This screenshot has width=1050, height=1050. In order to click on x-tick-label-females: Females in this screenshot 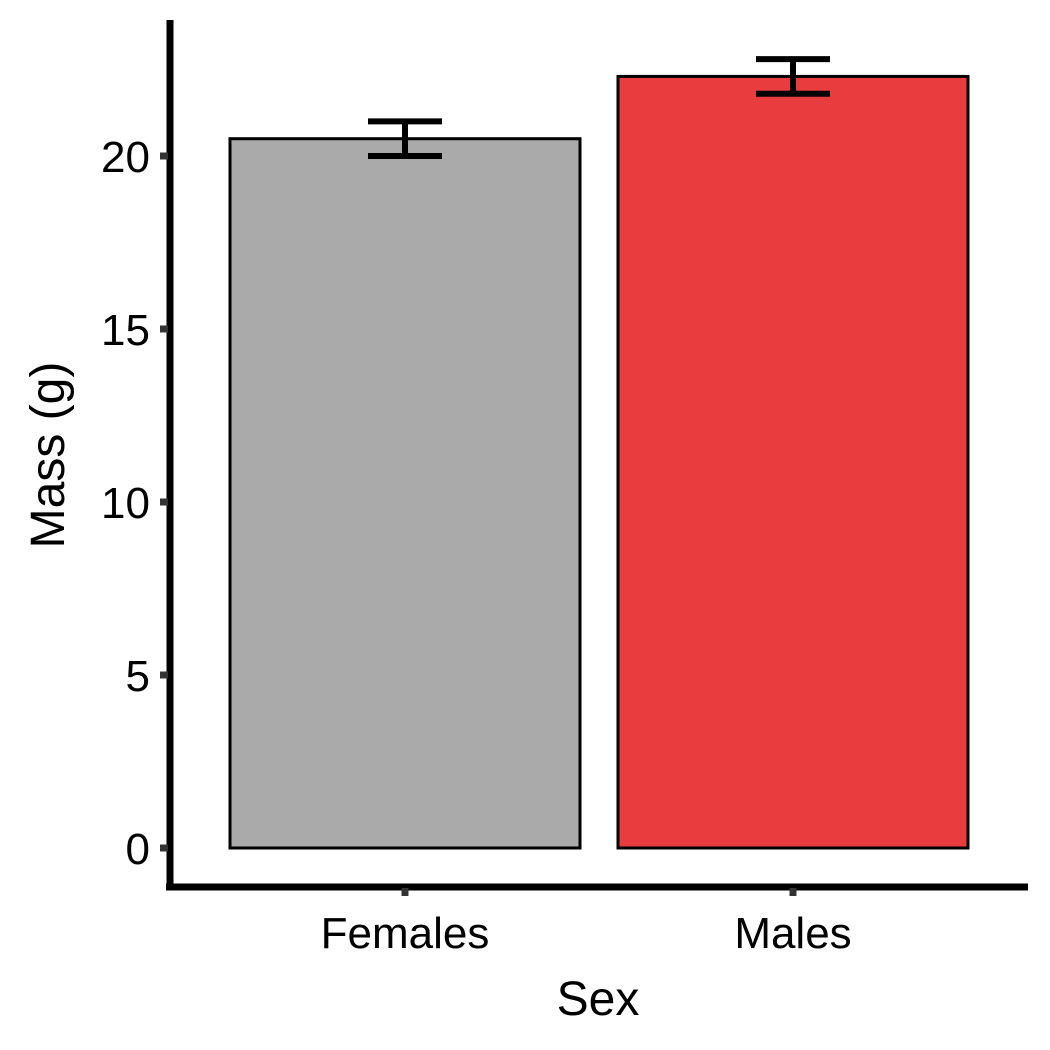, I will do `click(405, 933)`.